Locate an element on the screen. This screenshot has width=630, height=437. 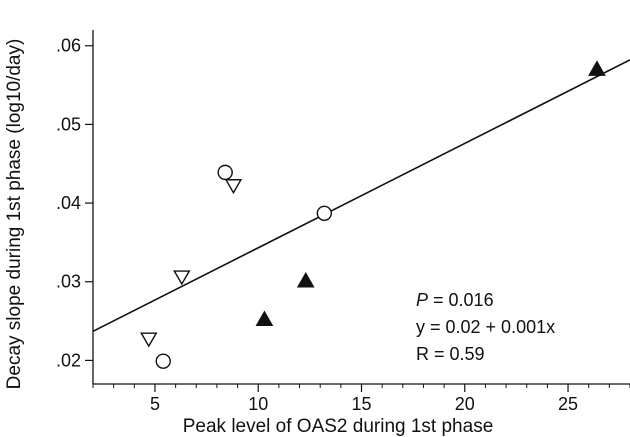
x-tick-label: 15 is located at coordinates (361, 404).